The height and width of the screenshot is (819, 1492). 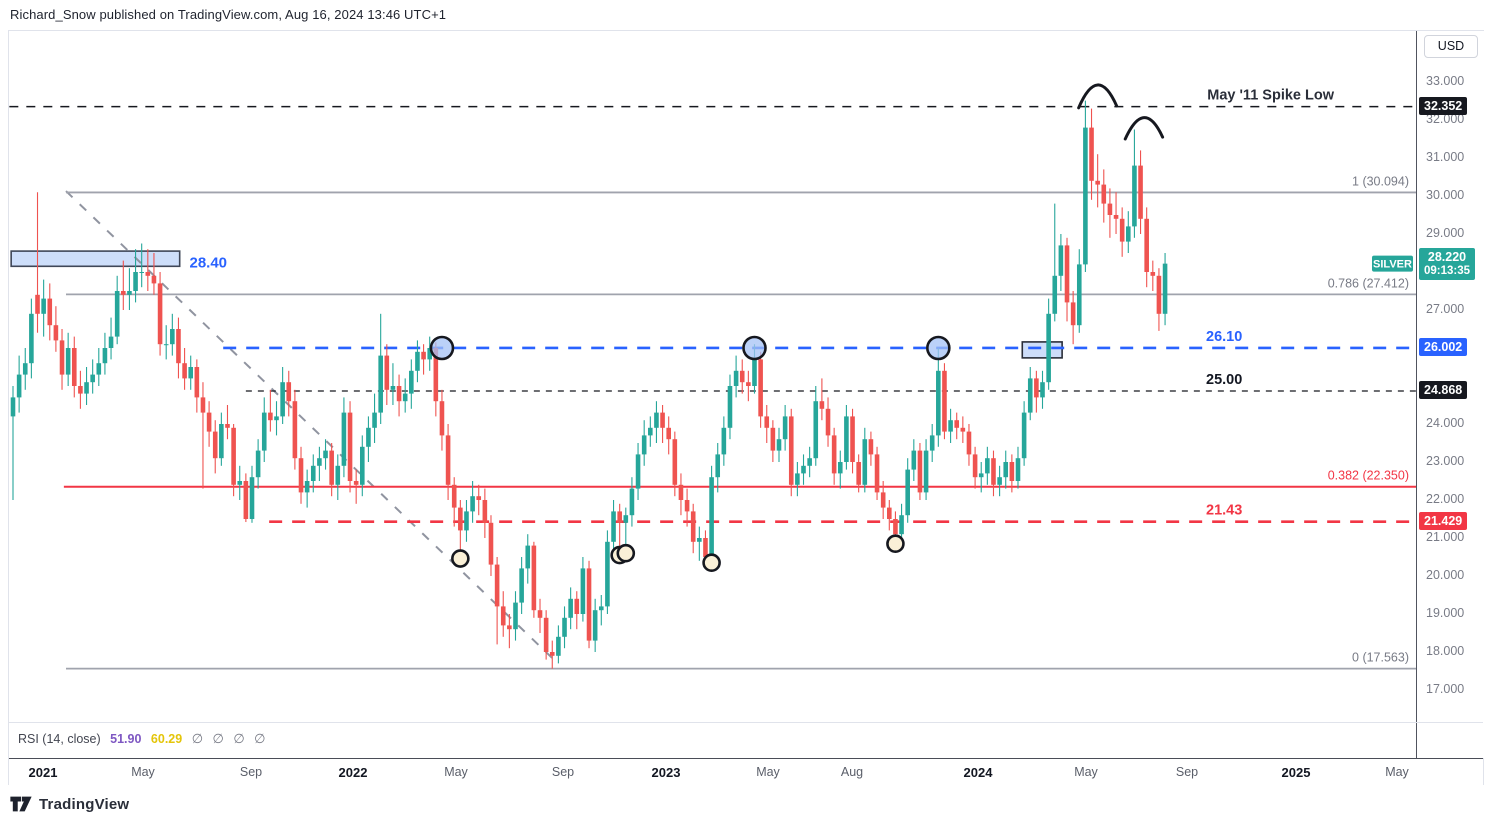 What do you see at coordinates (1443, 346) in the screenshot?
I see `price-axis-tag: 26.002` at bounding box center [1443, 346].